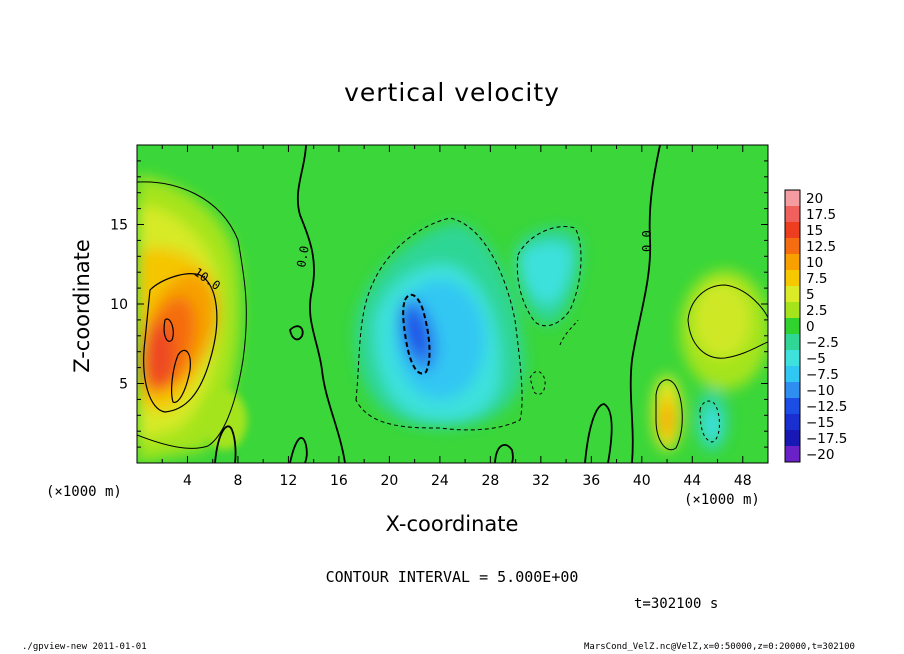 Image resolution: width=904 pixels, height=654 pixels. Describe the element at coordinates (237, 481) in the screenshot. I see `x-tick-label: 8` at that location.